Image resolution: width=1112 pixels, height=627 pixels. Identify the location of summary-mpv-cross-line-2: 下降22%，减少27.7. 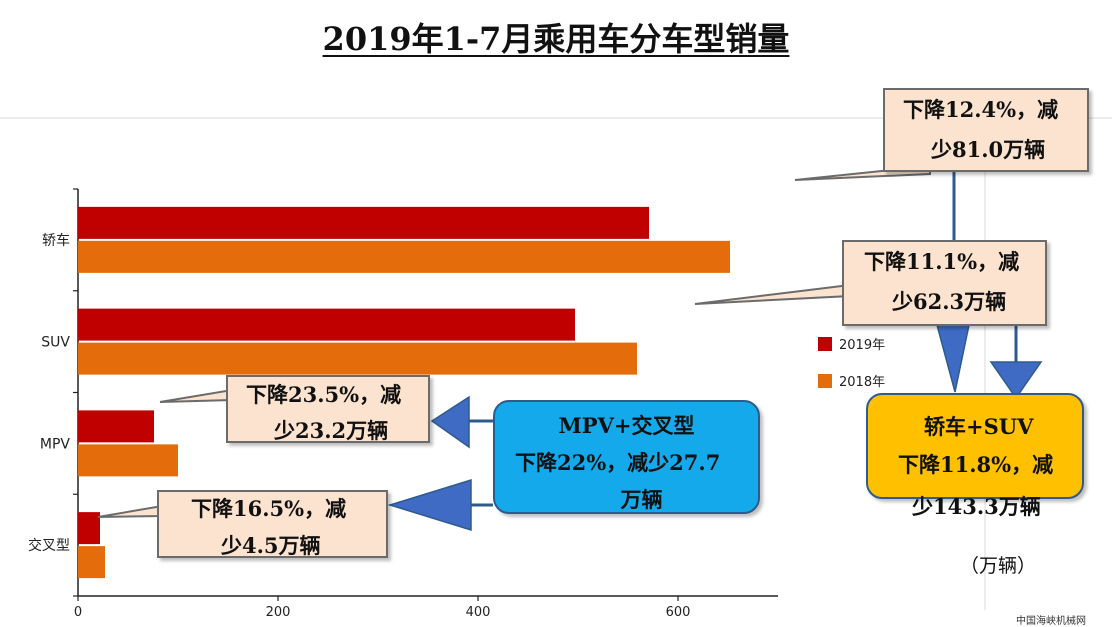
(618, 462).